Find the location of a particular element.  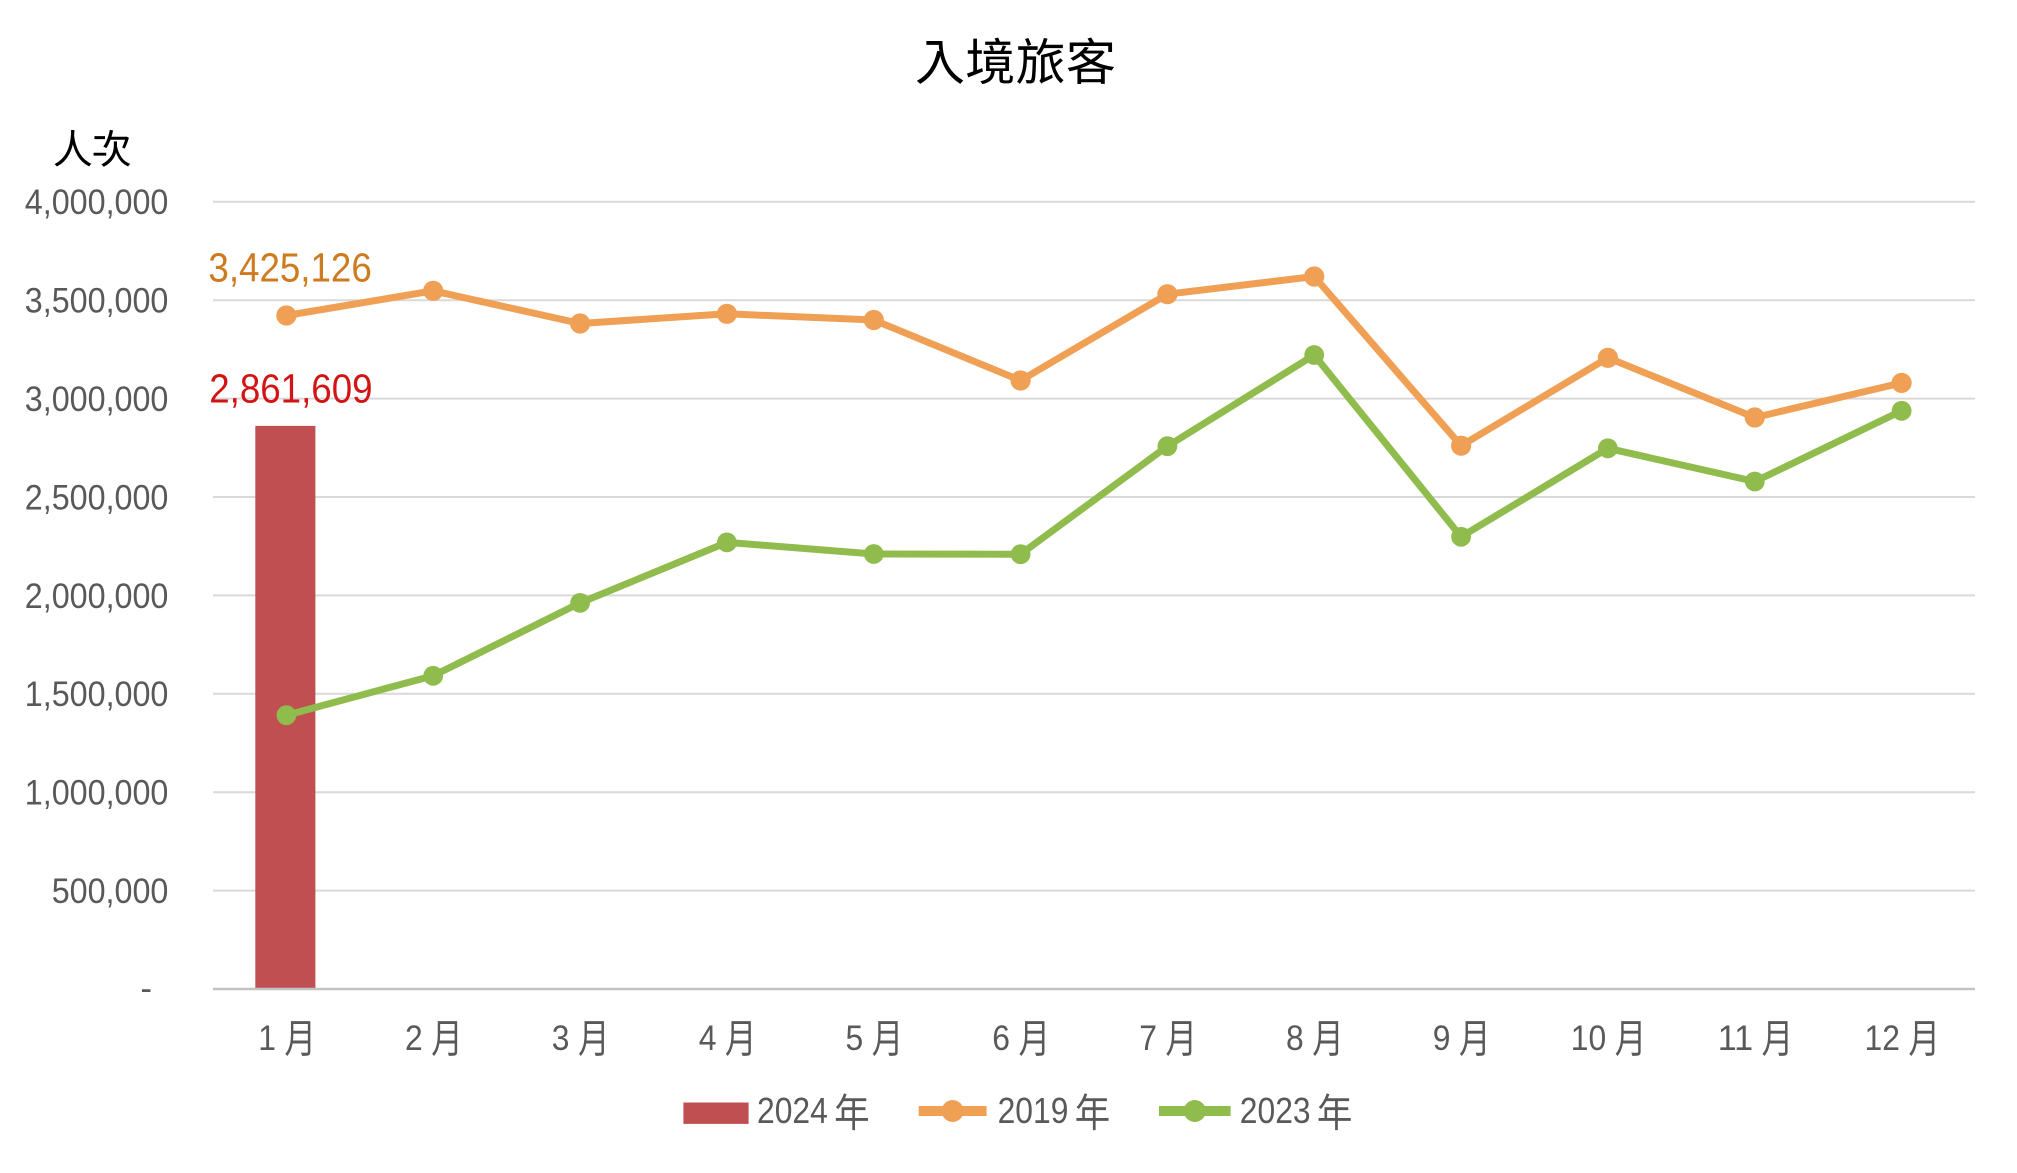

svg-text: 6 is located at coordinates (1001, 1038).